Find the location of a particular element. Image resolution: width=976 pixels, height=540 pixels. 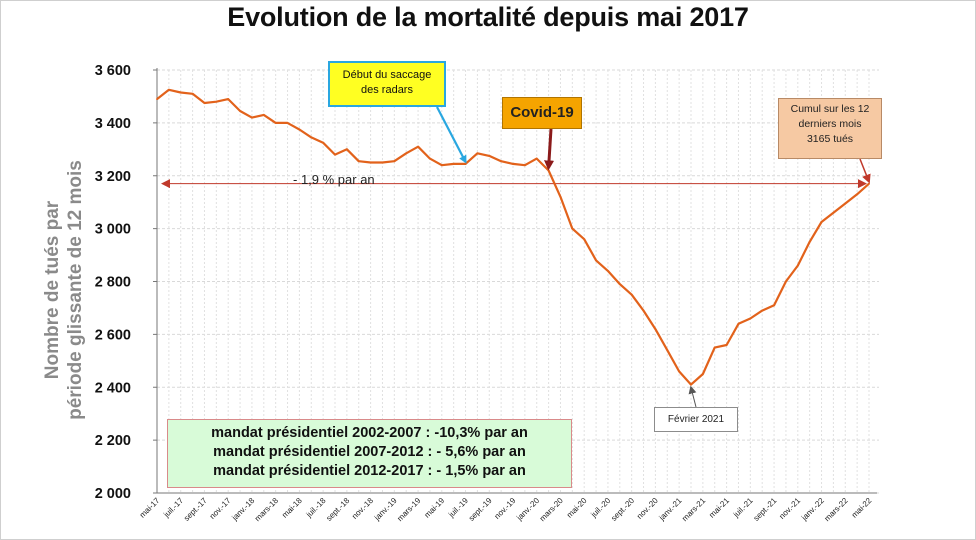

x-tick-label: mars-19 is located at coordinates (408, 509).